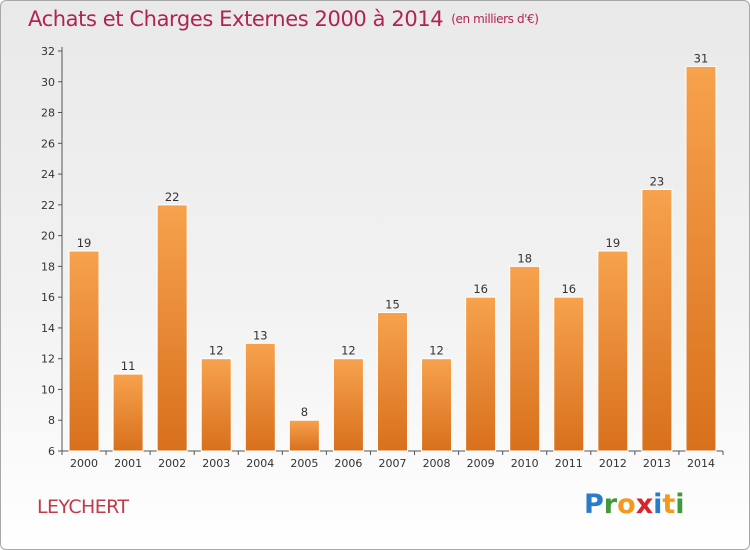  What do you see at coordinates (304, 435) in the screenshot?
I see `bar-2005` at bounding box center [304, 435].